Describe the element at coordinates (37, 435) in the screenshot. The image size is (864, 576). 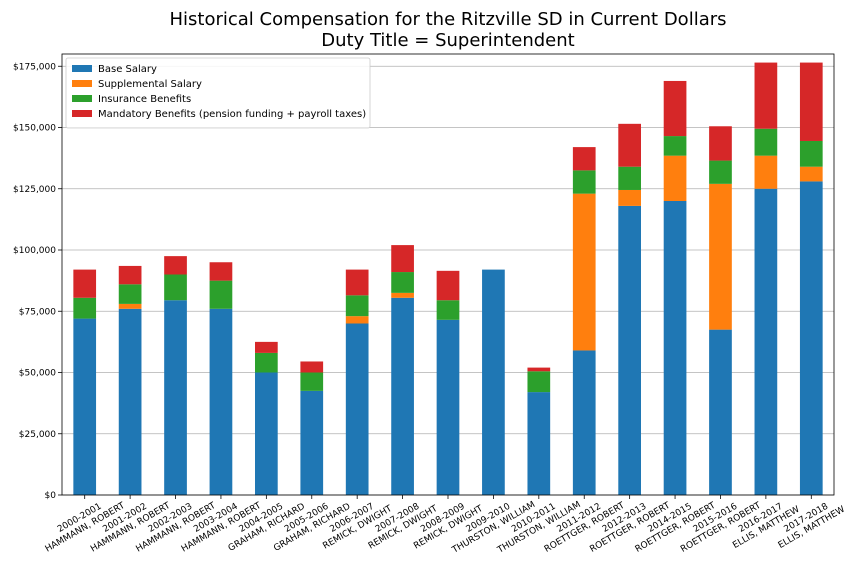
I see `y-tick-label: $25,000` at that location.